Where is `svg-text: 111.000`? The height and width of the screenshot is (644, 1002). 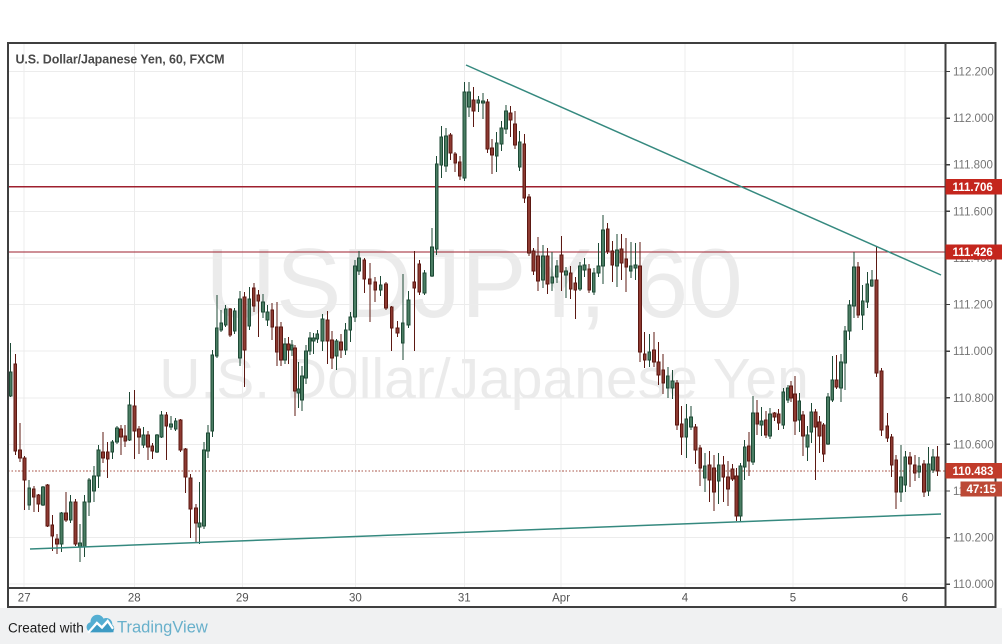 svg-text: 111.000 is located at coordinates (973, 352).